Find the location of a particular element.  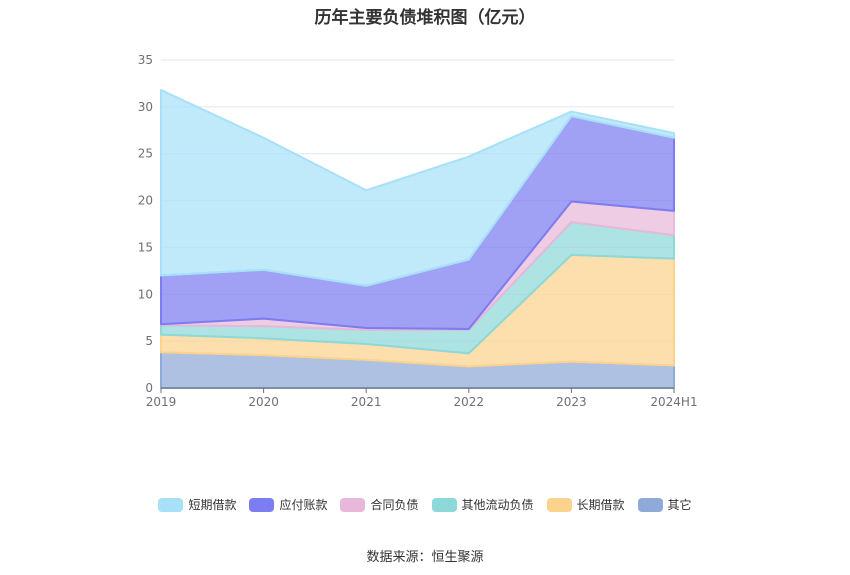

legend-item: 应付账款 is located at coordinates (288, 504).